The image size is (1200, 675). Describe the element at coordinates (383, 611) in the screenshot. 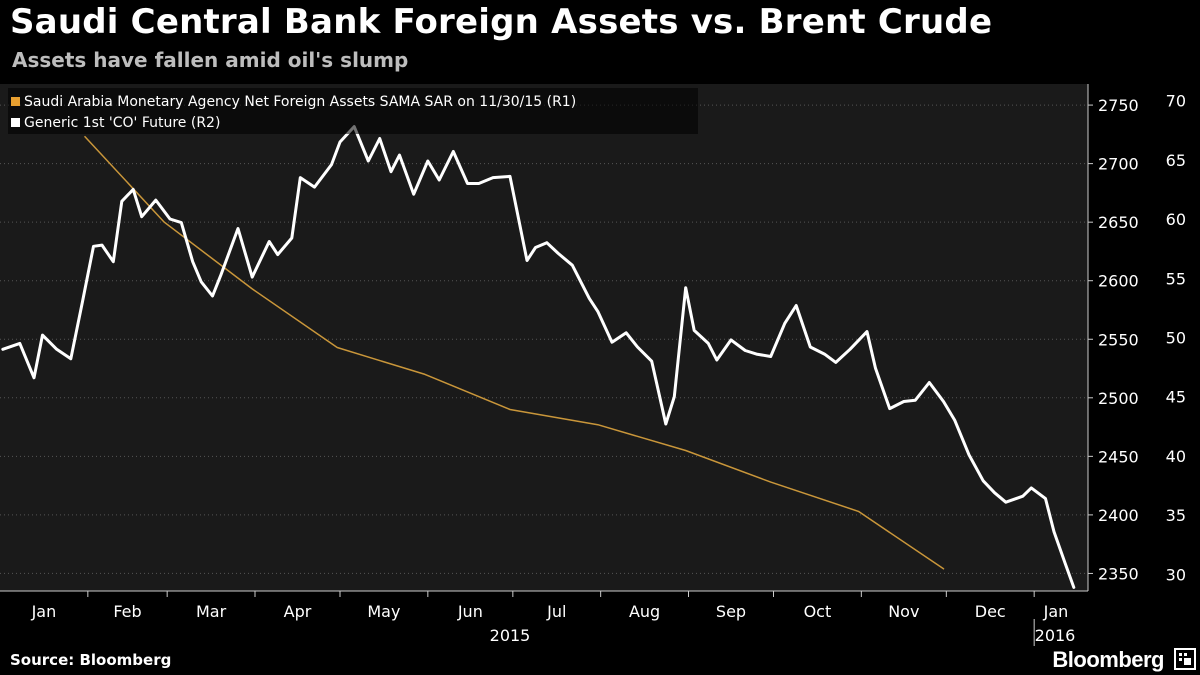

I see `x-axis-tick-label: May` at that location.